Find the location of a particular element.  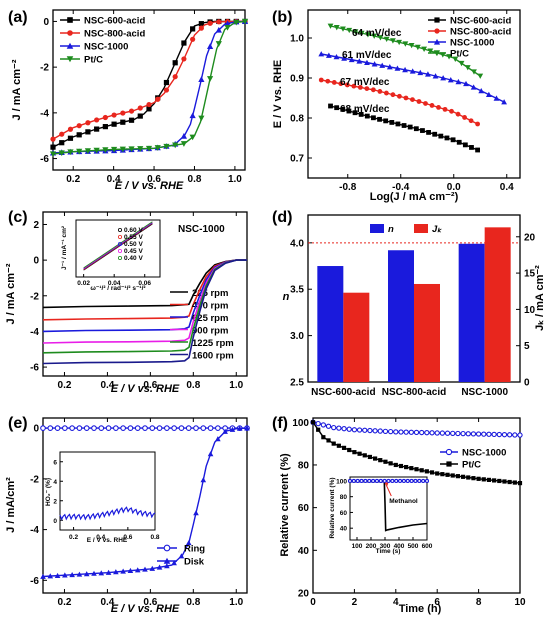

e-inset-x-label: E / V vs. RHE is located at coordinates (107, 540).